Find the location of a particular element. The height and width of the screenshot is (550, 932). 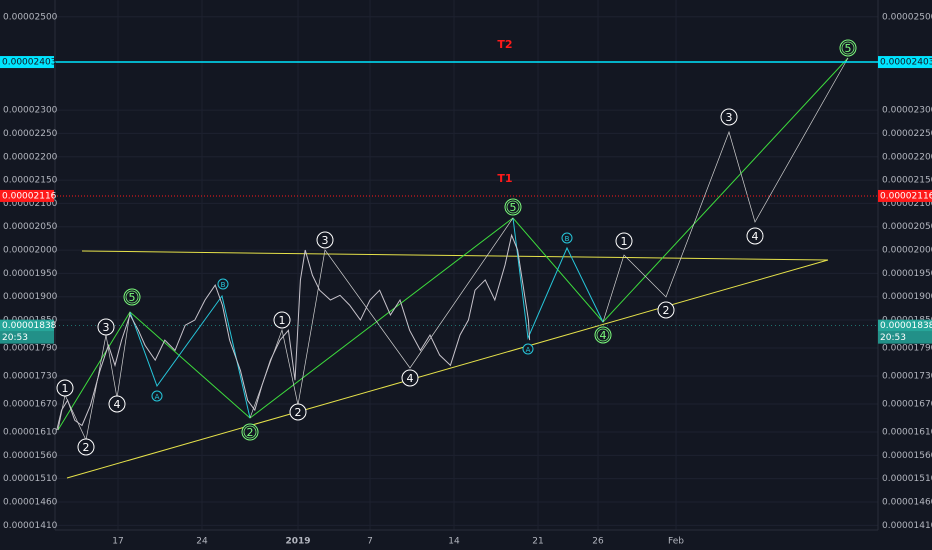

level-name: T1 is located at coordinates (504, 178).